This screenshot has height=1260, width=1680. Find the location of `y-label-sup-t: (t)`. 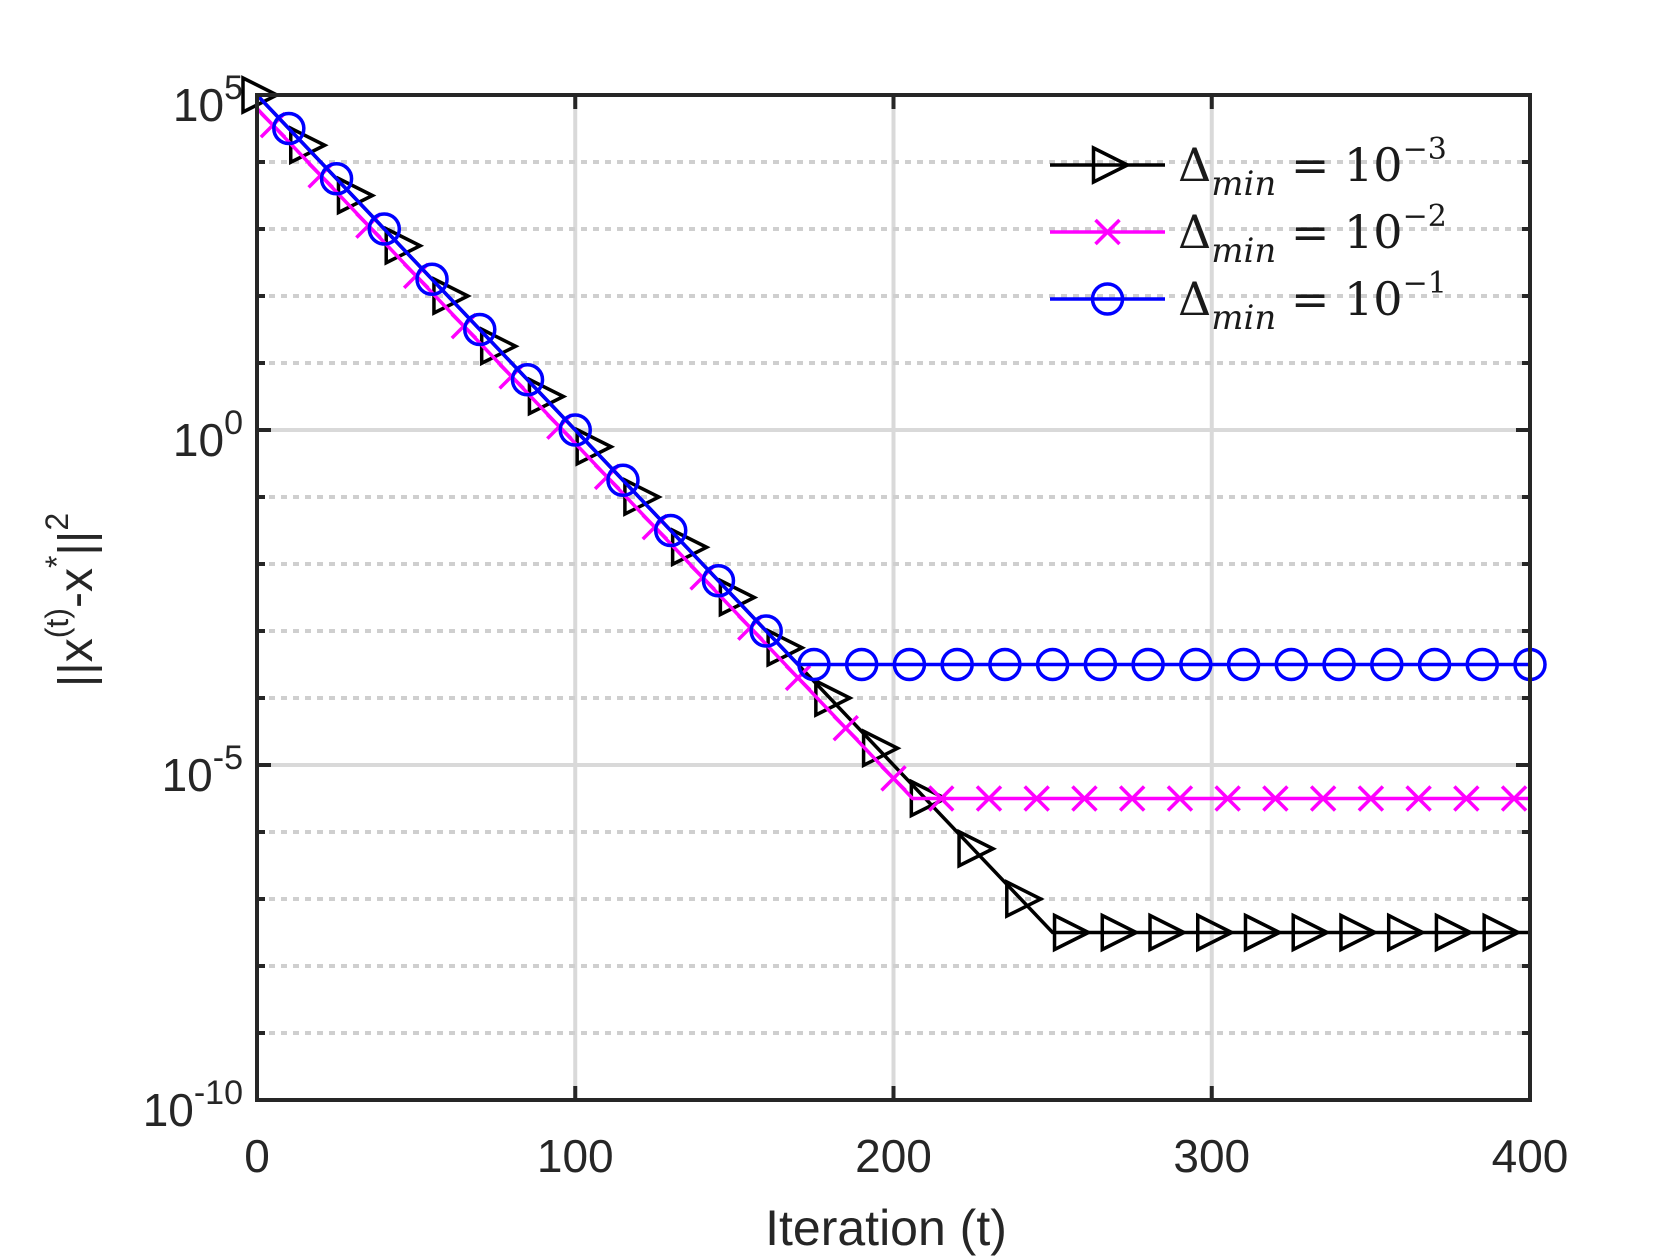

y-label-sup-t: (t) is located at coordinates (57, 623).